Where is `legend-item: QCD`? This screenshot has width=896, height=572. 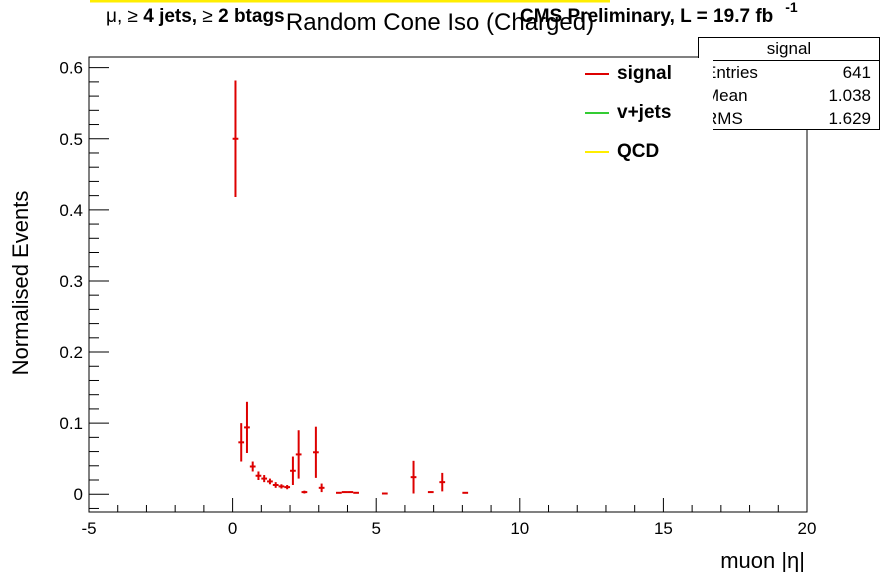 legend-item: QCD is located at coordinates (622, 151).